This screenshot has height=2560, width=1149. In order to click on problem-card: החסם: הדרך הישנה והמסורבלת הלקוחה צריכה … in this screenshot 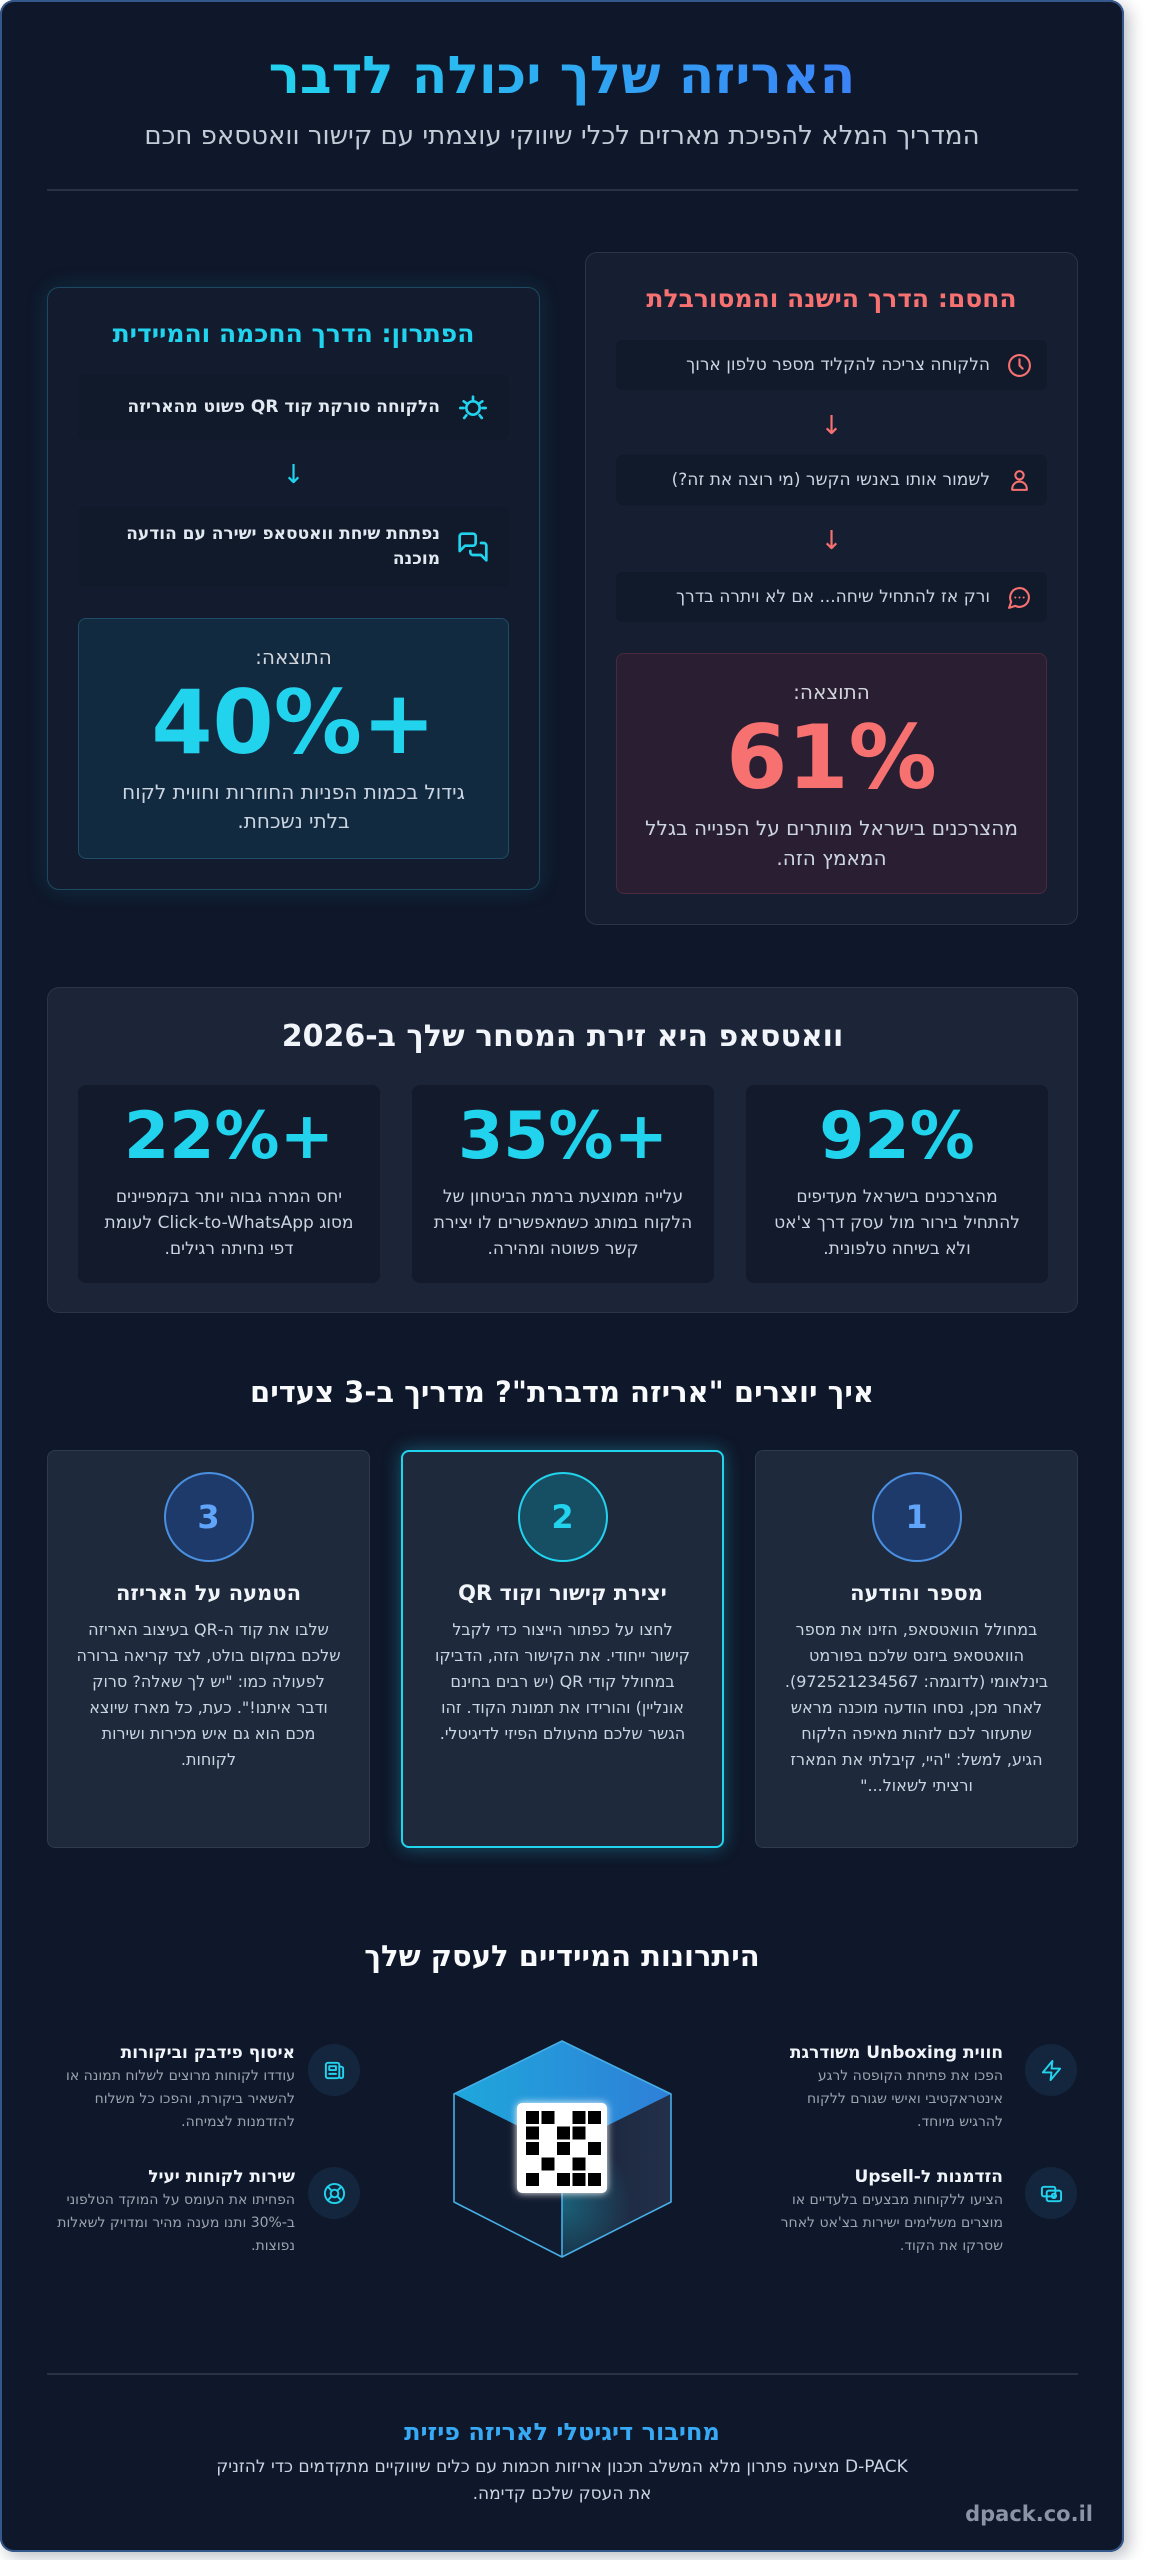, I will do `click(831, 588)`.